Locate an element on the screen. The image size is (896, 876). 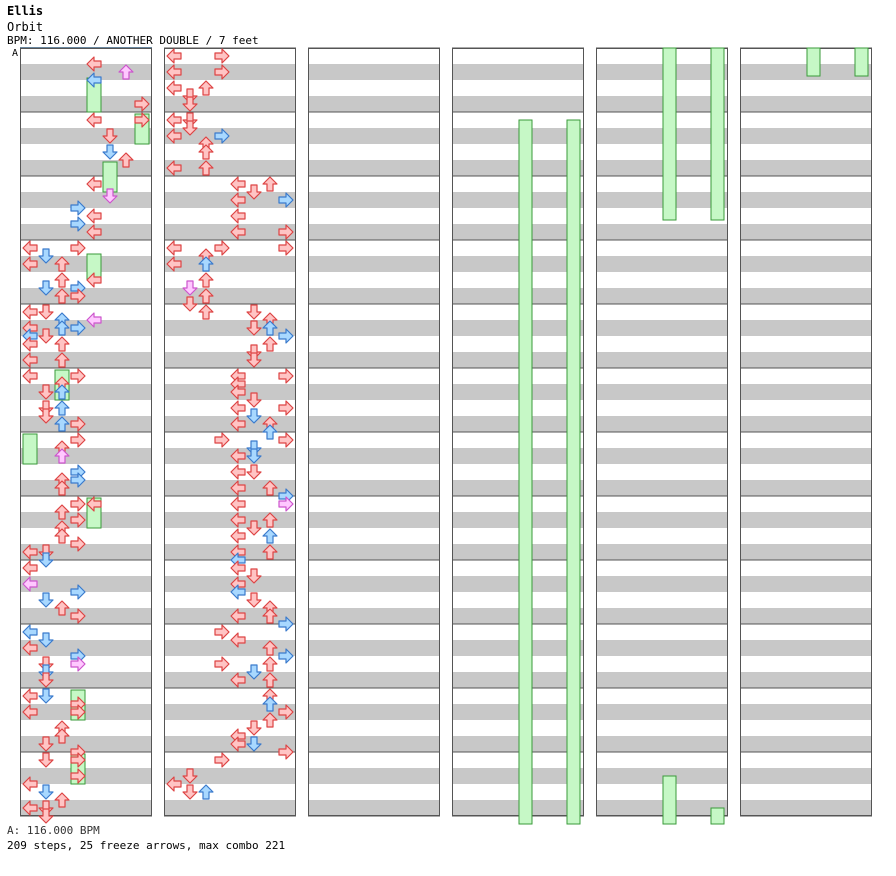
freeze-bar is located at coordinates (669, 800).